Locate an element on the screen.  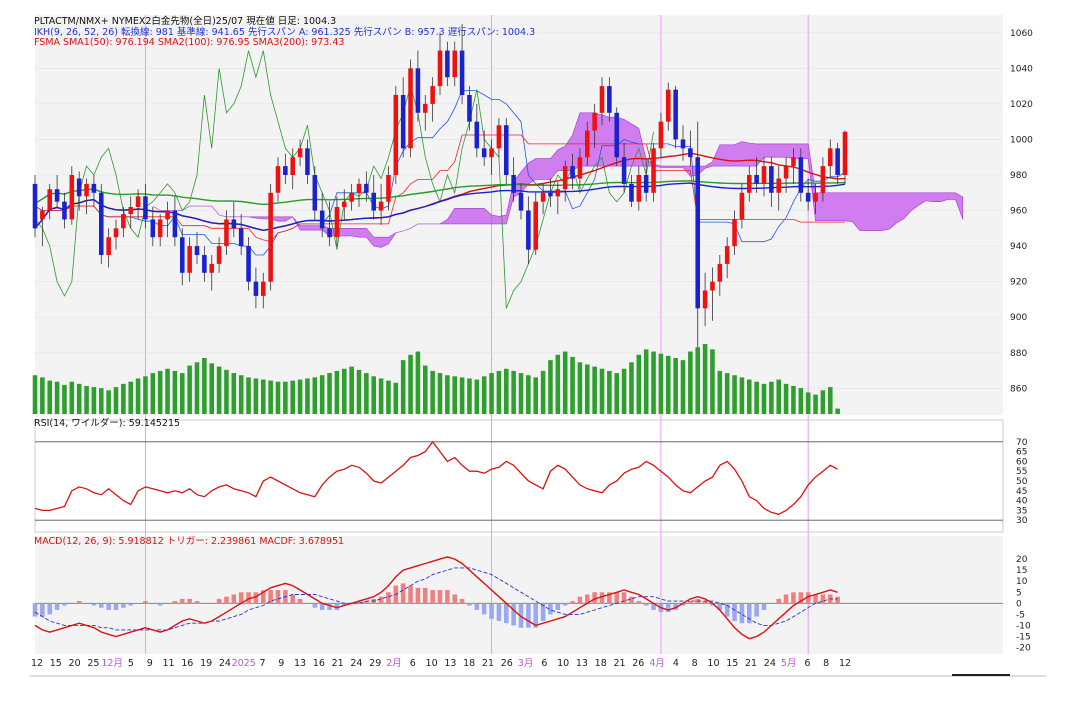
x-tick-label: 6 is located at coordinates (544, 663).